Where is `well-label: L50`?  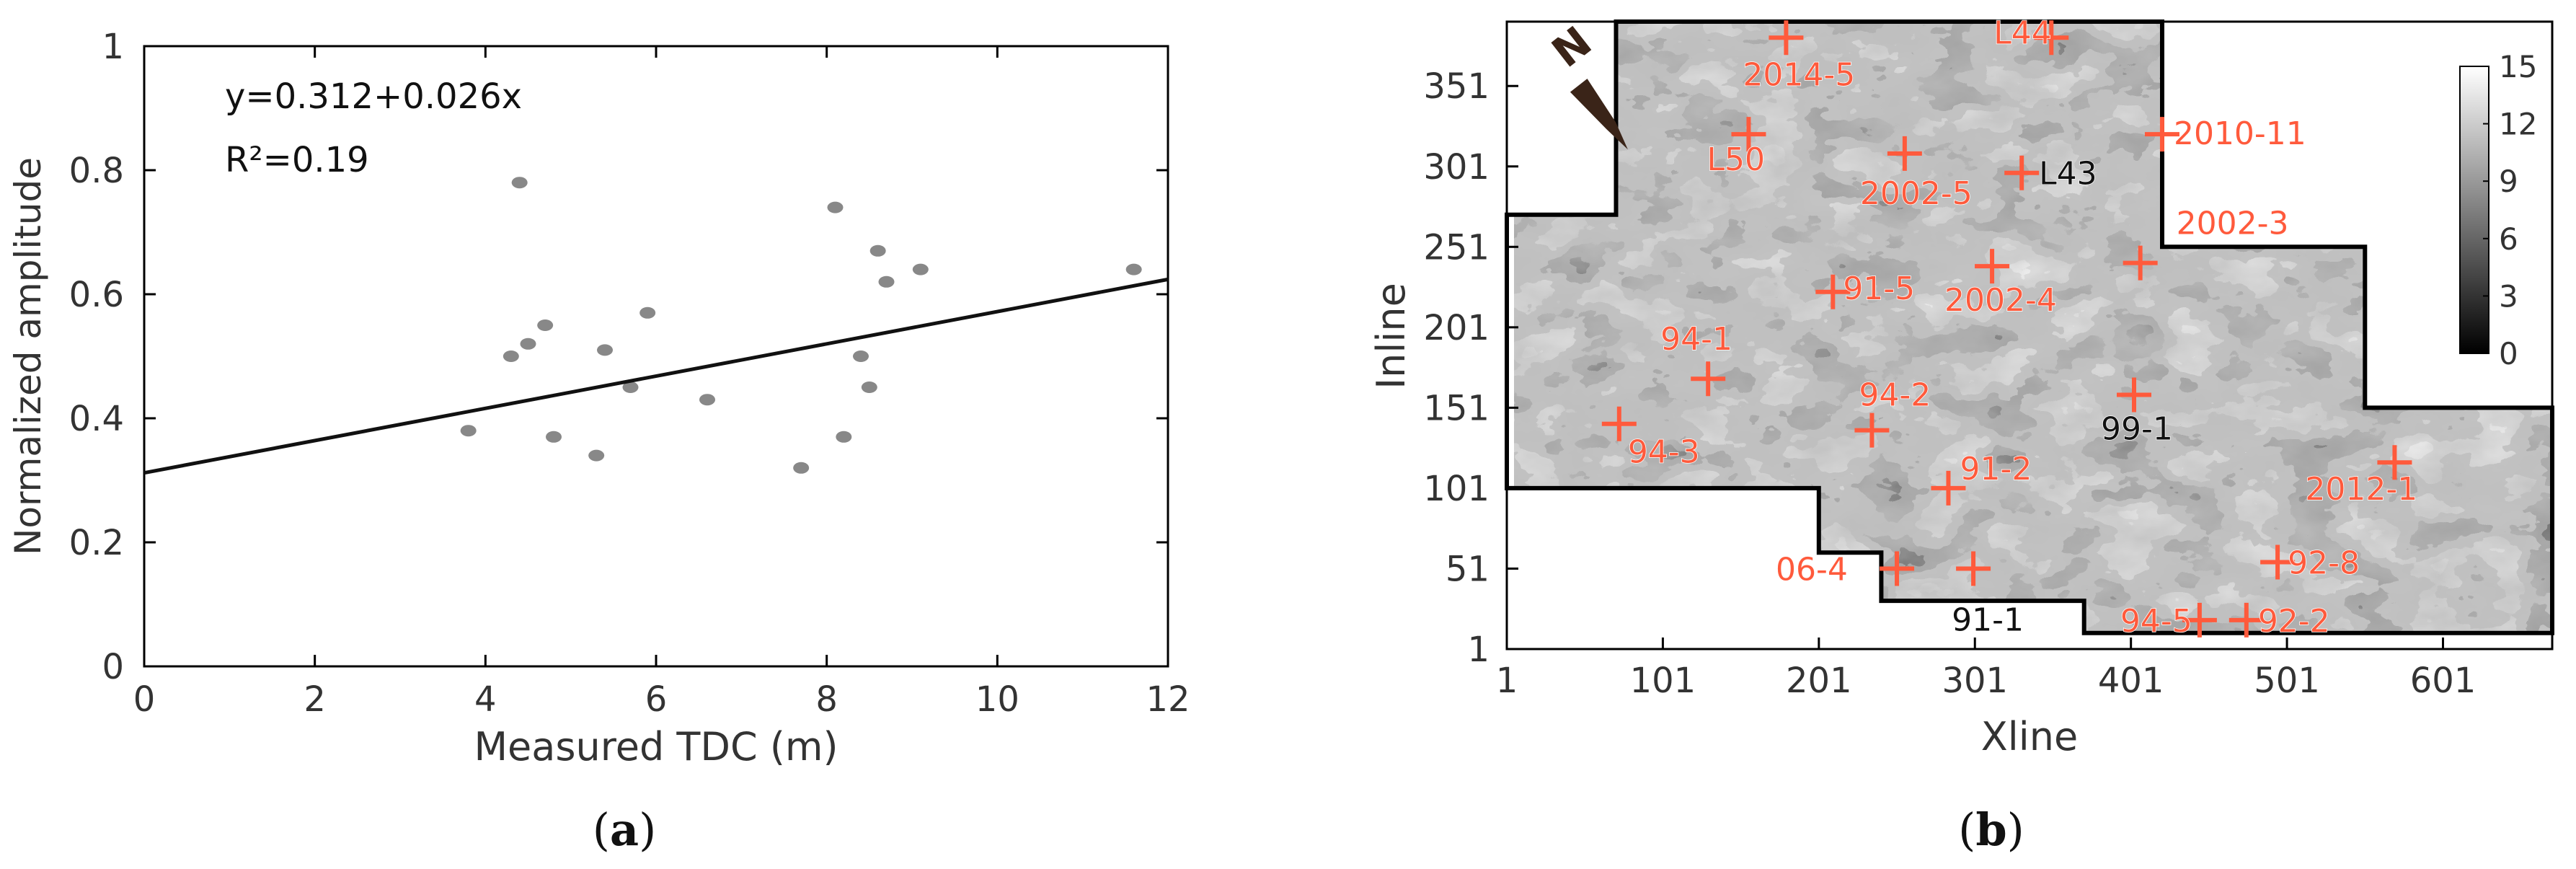
well-label: L50 is located at coordinates (1736, 159).